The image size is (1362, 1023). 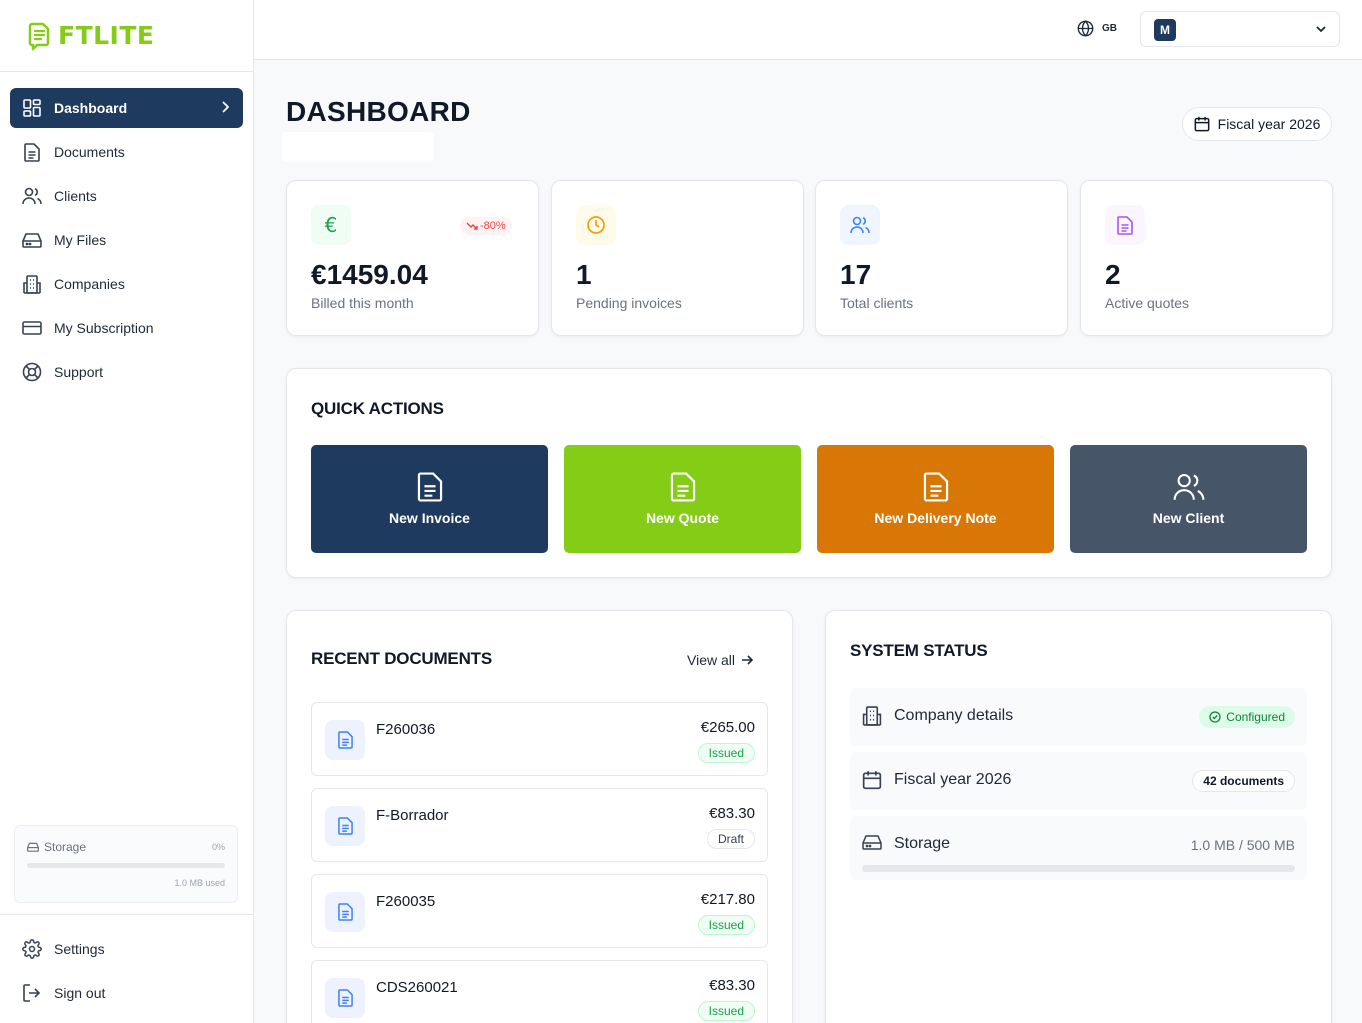 I want to click on arrow-right-icon, so click(x=747, y=660).